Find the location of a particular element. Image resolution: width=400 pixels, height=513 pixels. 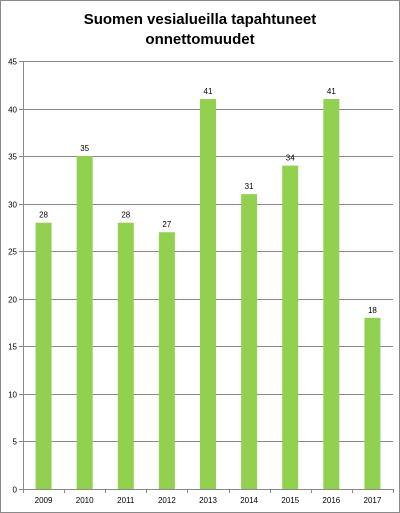

bar-2015 is located at coordinates (290, 327).